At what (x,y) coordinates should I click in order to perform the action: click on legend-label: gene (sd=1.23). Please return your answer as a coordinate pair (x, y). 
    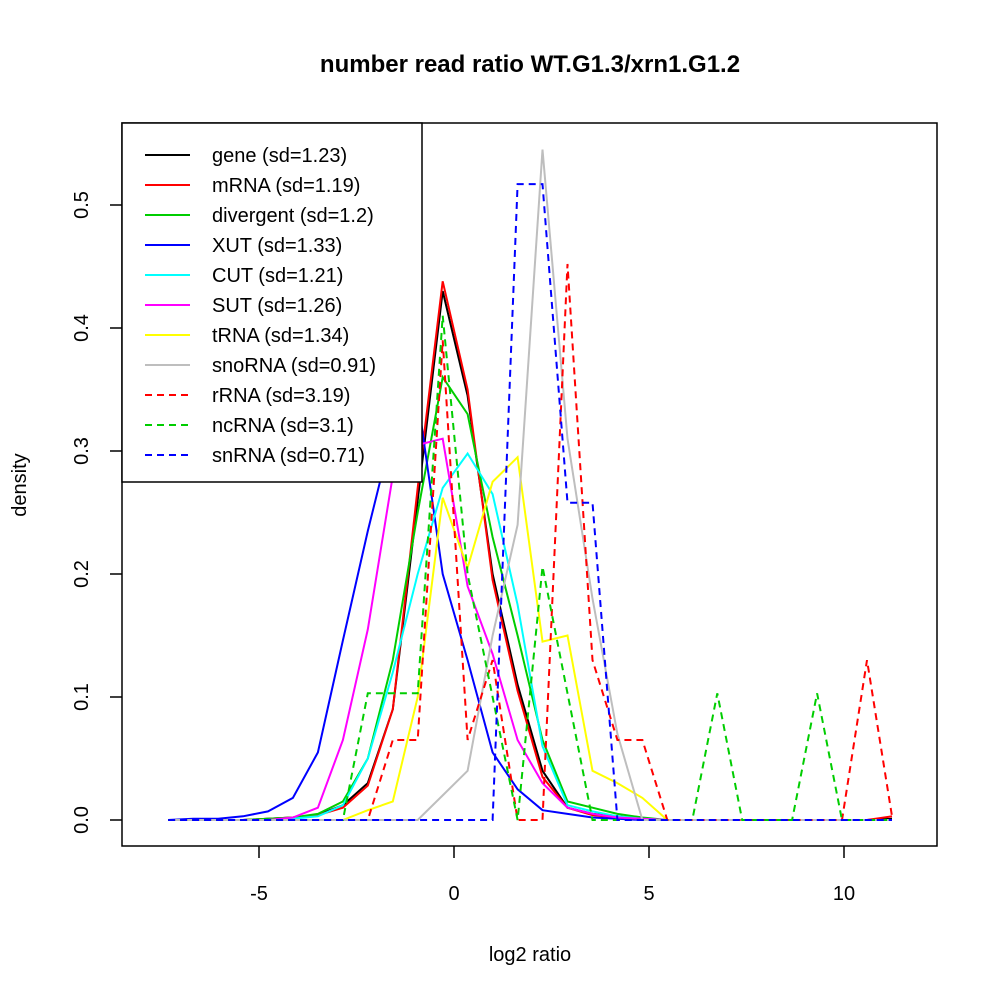
    Looking at the image, I should click on (279, 156).